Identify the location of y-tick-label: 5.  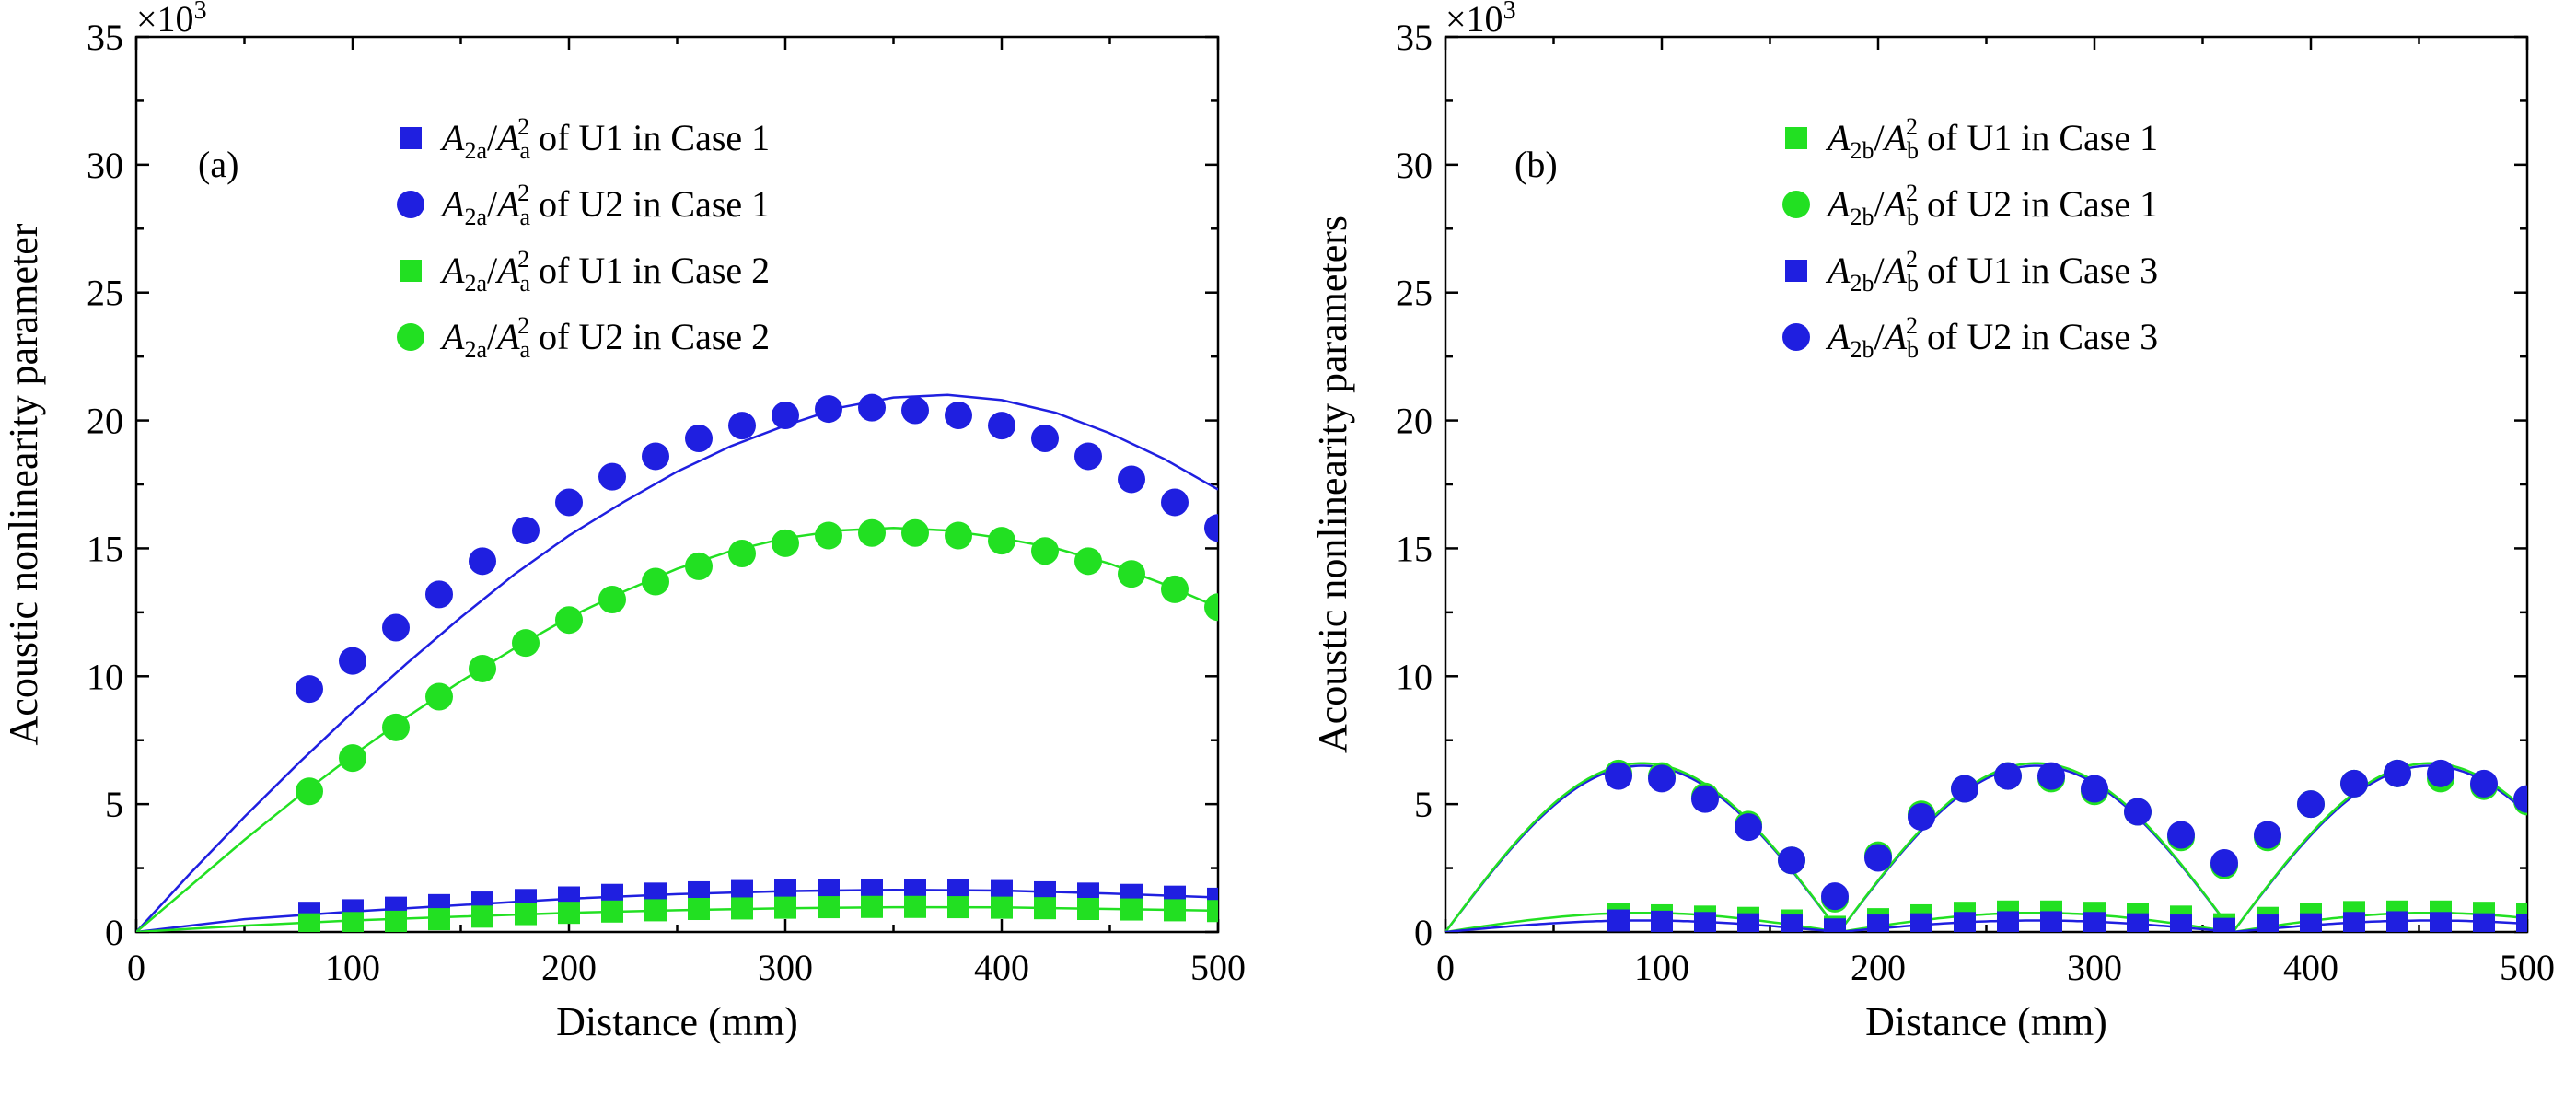
(114, 804).